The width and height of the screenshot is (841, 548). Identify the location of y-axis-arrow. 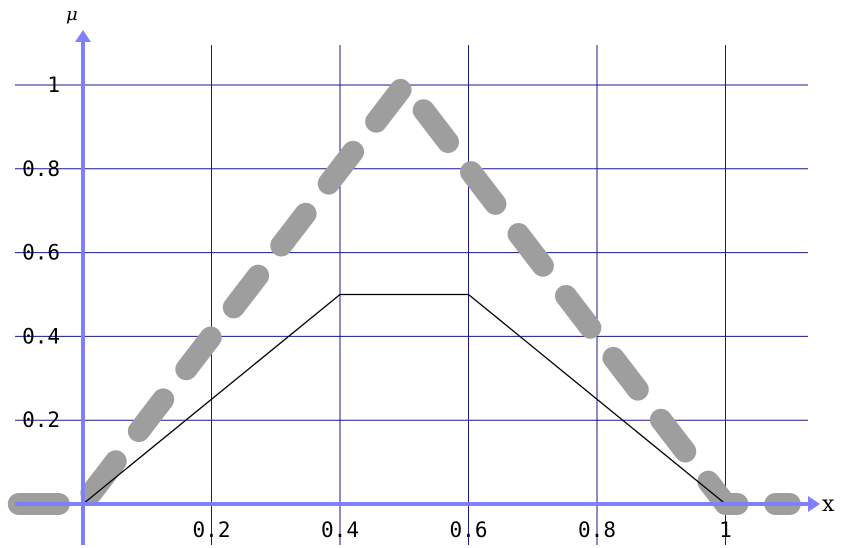
(83, 36).